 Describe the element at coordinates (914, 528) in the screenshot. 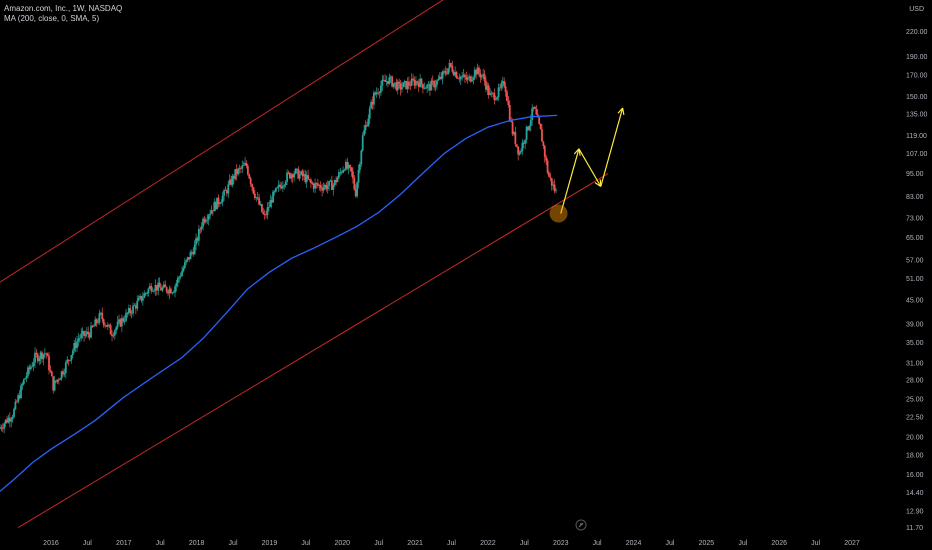

I see `y-tick-label: 11.70` at that location.